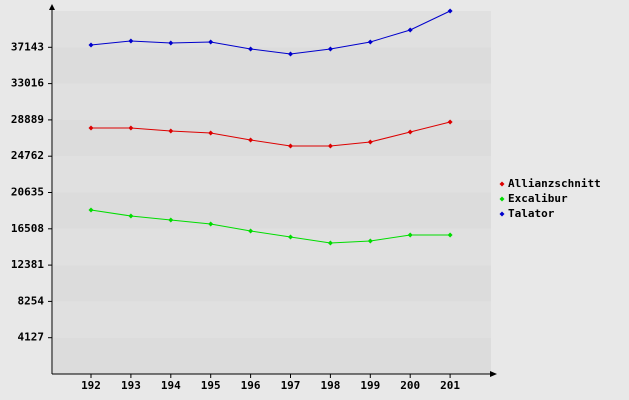  I want to click on x-tick-label: 201, so click(450, 385).